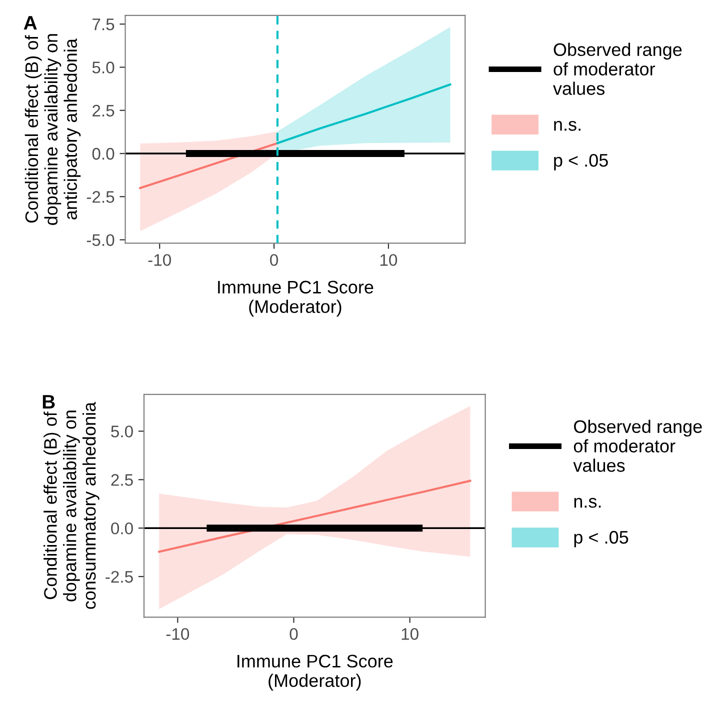 The height and width of the screenshot is (703, 720). What do you see at coordinates (30, 23) in the screenshot?
I see `chart-title: A` at bounding box center [30, 23].